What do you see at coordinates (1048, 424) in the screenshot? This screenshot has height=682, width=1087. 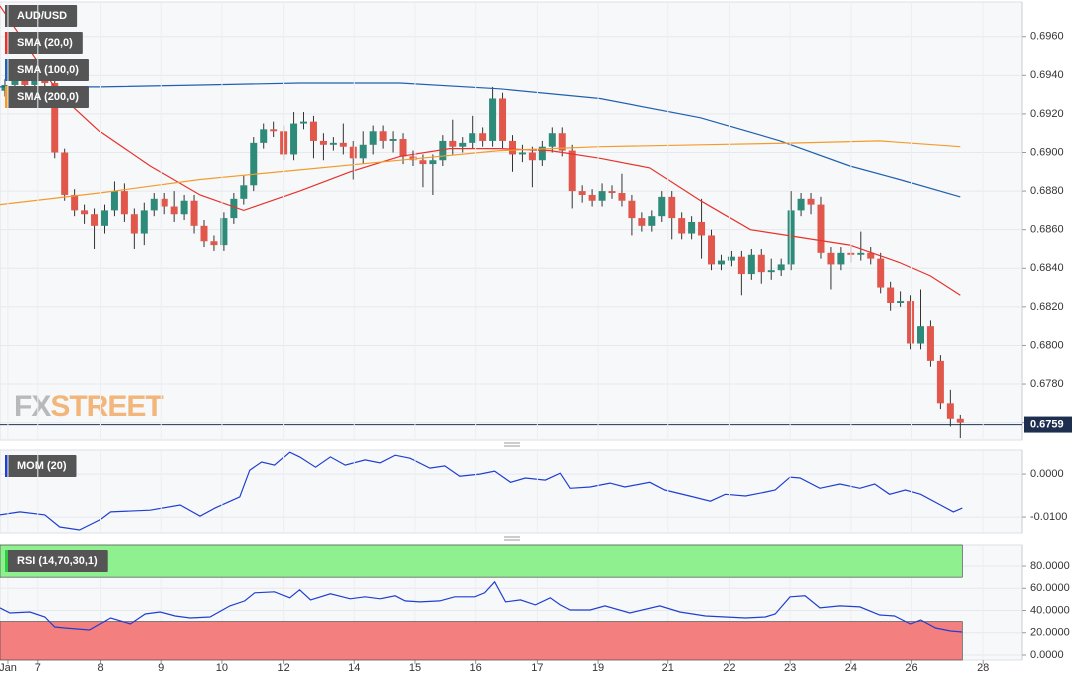 I see `last-price-box` at bounding box center [1048, 424].